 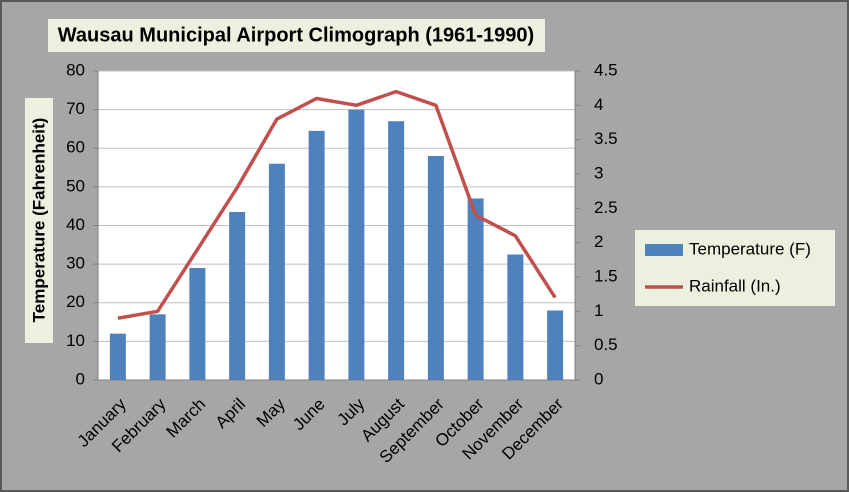 What do you see at coordinates (598, 378) in the screenshot?
I see `y2-tick-label: 0` at bounding box center [598, 378].